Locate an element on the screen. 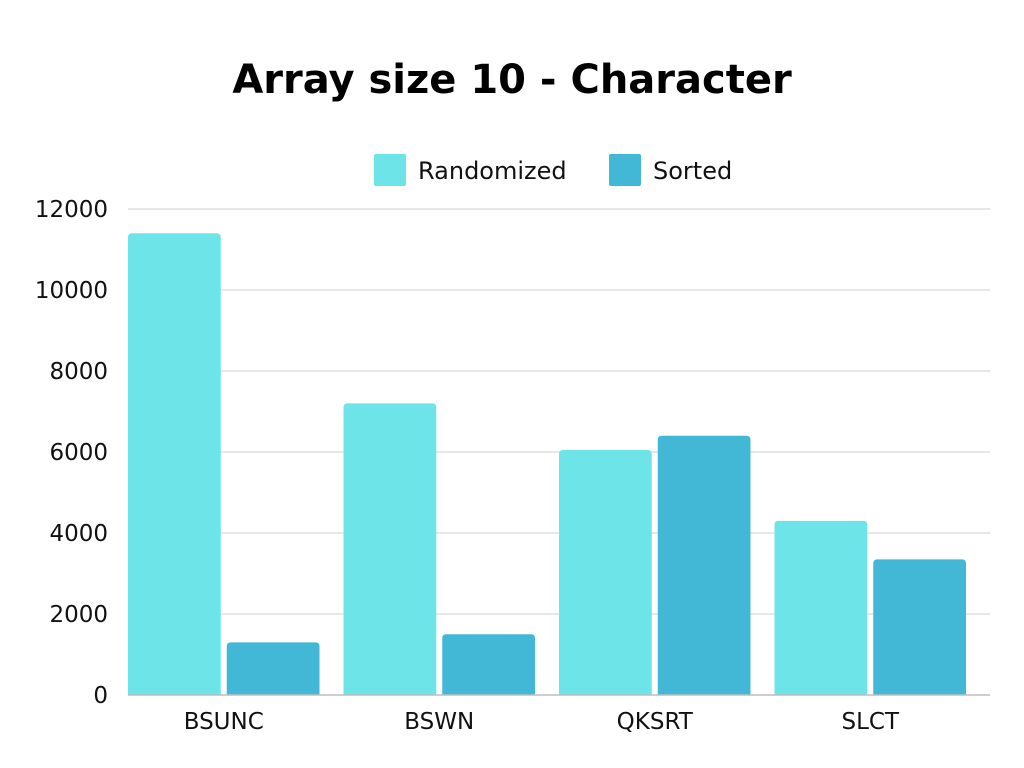 The height and width of the screenshot is (768, 1024). chart-title: Array size 10 - Character is located at coordinates (512, 80).